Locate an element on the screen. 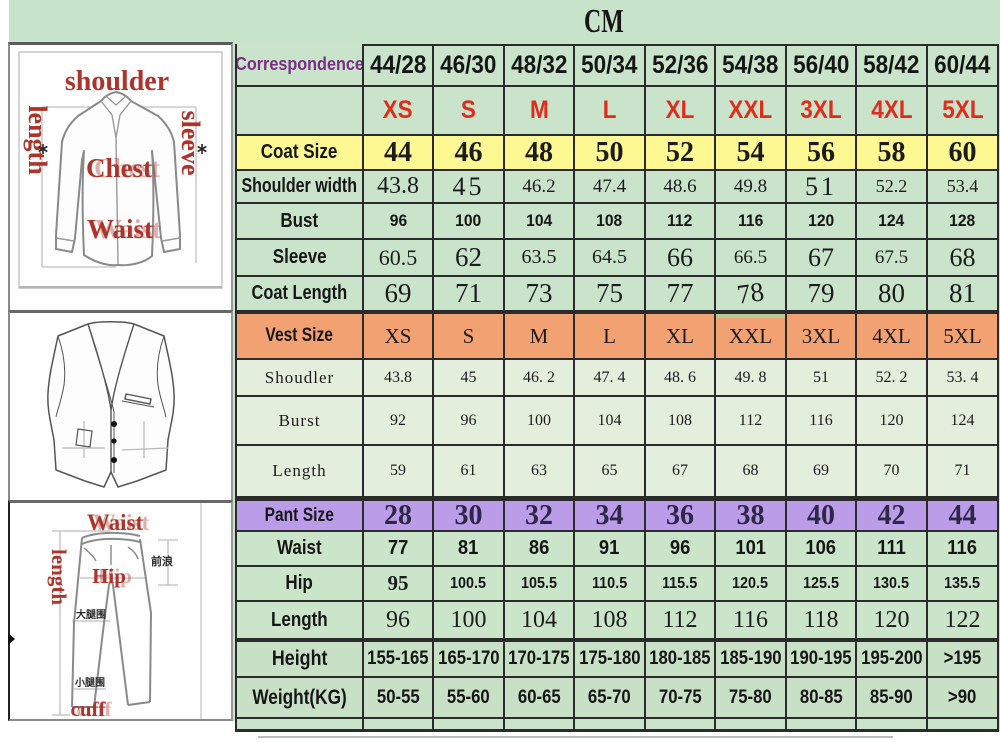 This screenshot has width=1000, height=743. svg-text: 小腿围 is located at coordinates (89, 682).